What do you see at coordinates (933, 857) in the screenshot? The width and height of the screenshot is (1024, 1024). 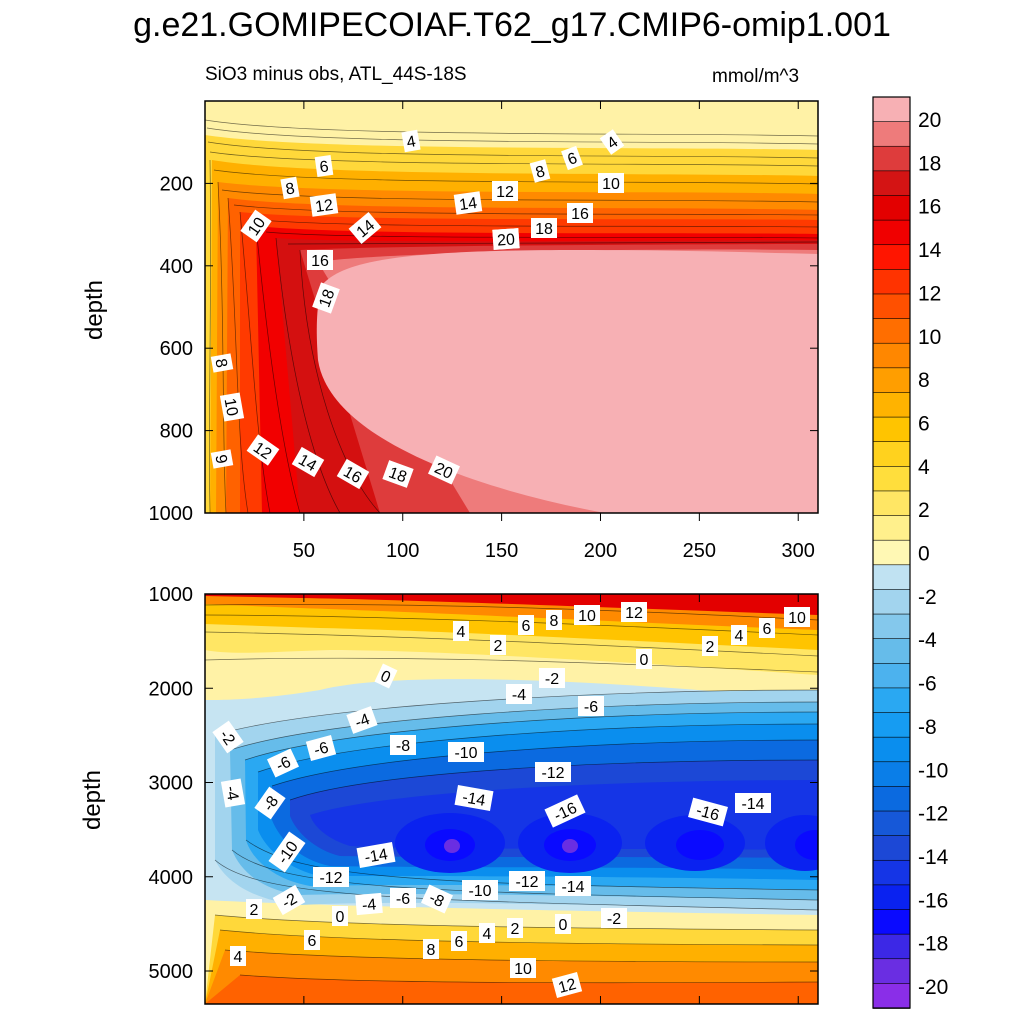 I see `colorbar-tick-label: -14` at bounding box center [933, 857].